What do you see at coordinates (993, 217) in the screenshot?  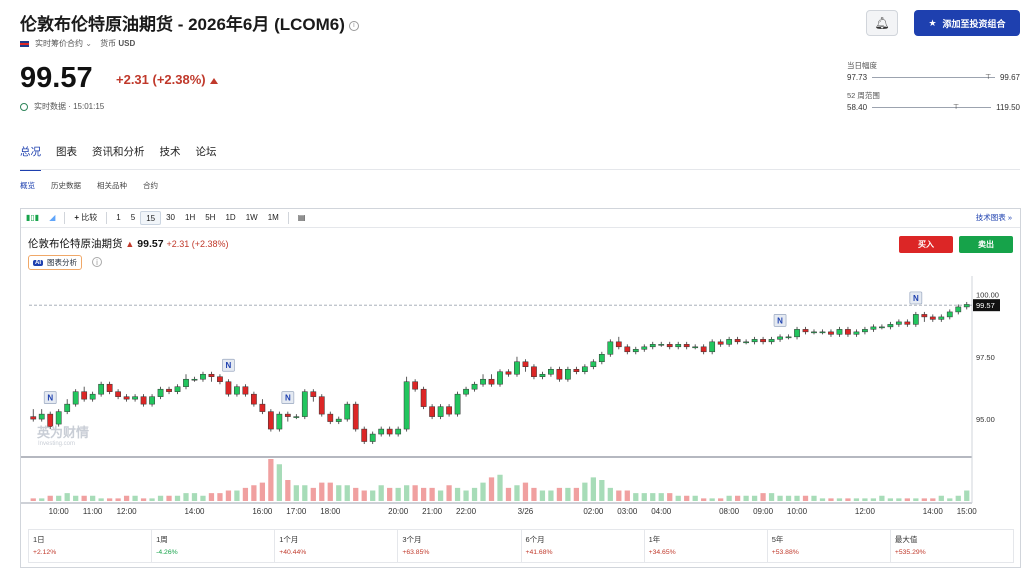 I see `tech-chart-link: 技术图表 »` at bounding box center [993, 217].